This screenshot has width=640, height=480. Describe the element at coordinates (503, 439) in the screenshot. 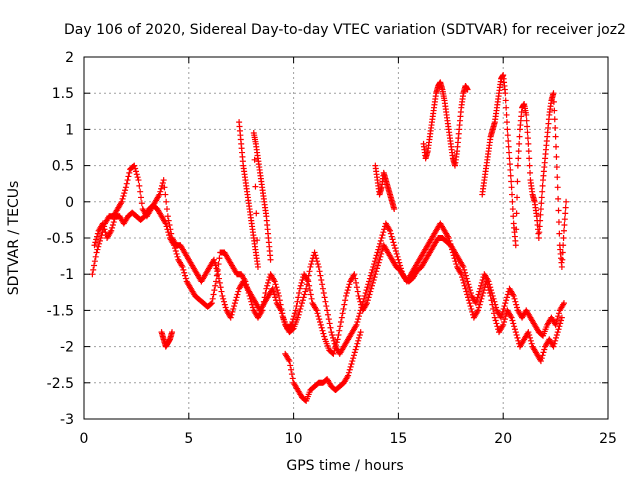

I see `x-tick-label: 20` at that location.